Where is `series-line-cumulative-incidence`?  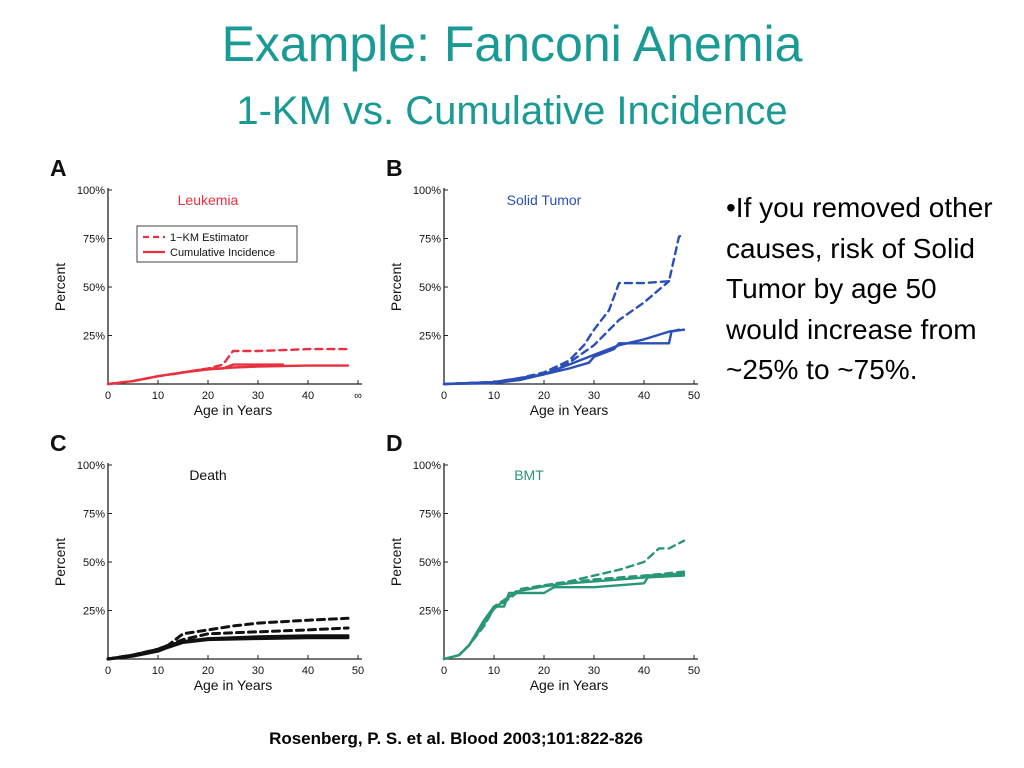
series-line-cumulative-incidence is located at coordinates (228, 375).